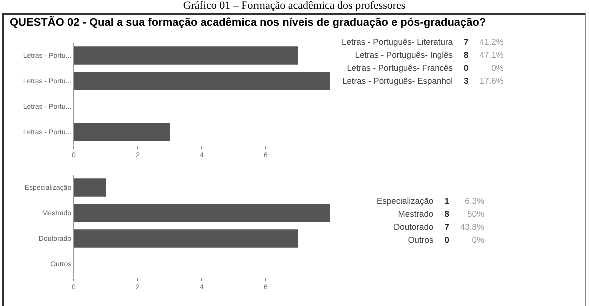  Describe the element at coordinates (491, 55) in the screenshot. I see `data-label: 47.1%` at that location.